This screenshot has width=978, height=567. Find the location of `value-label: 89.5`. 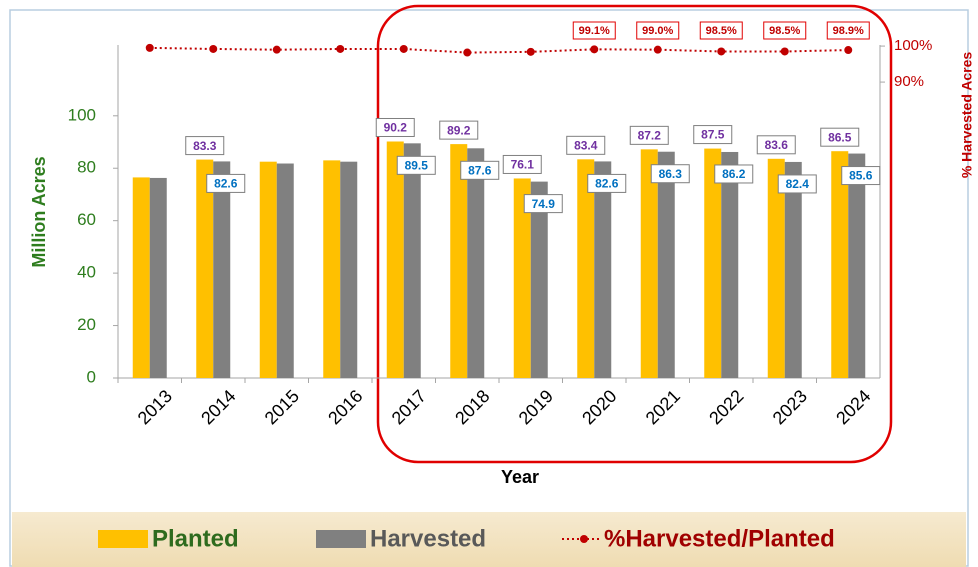

value-label: 89.5 is located at coordinates (417, 165).